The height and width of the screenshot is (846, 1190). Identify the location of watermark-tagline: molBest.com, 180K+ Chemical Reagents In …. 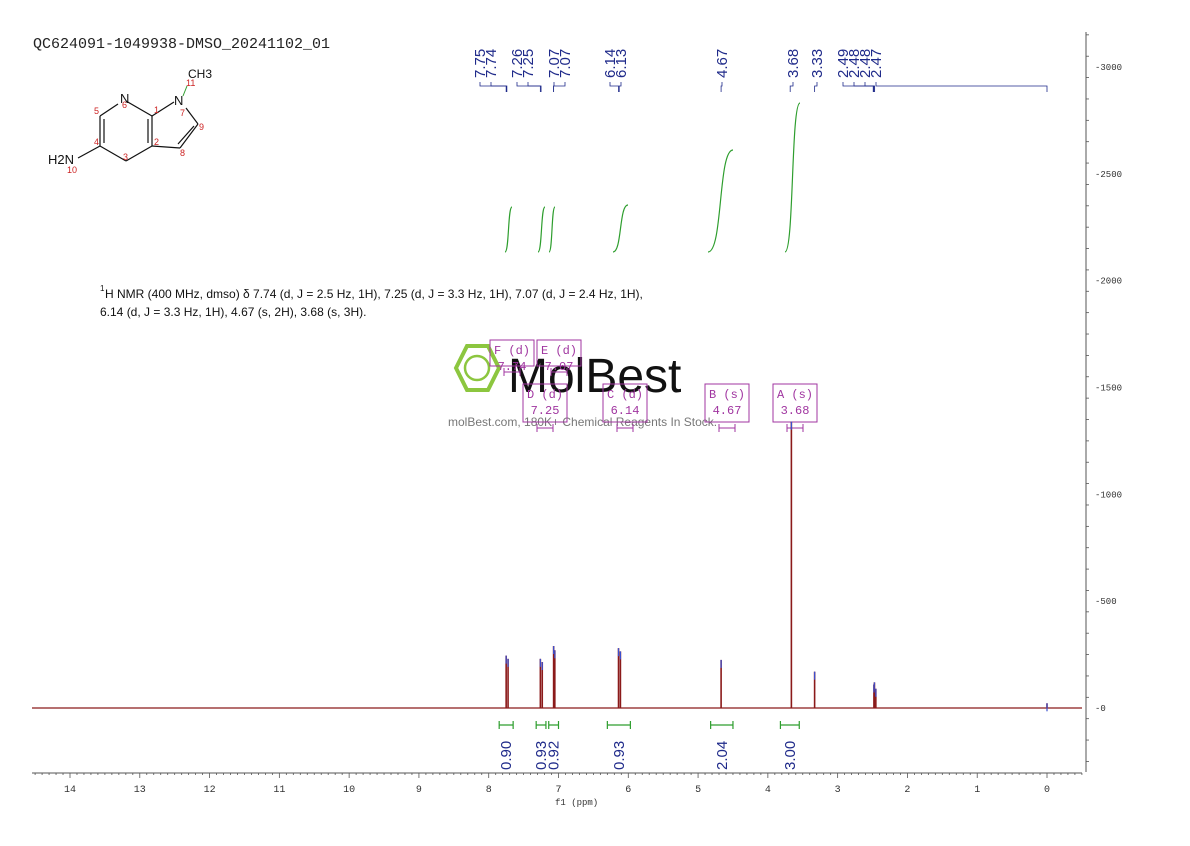
(582, 422).